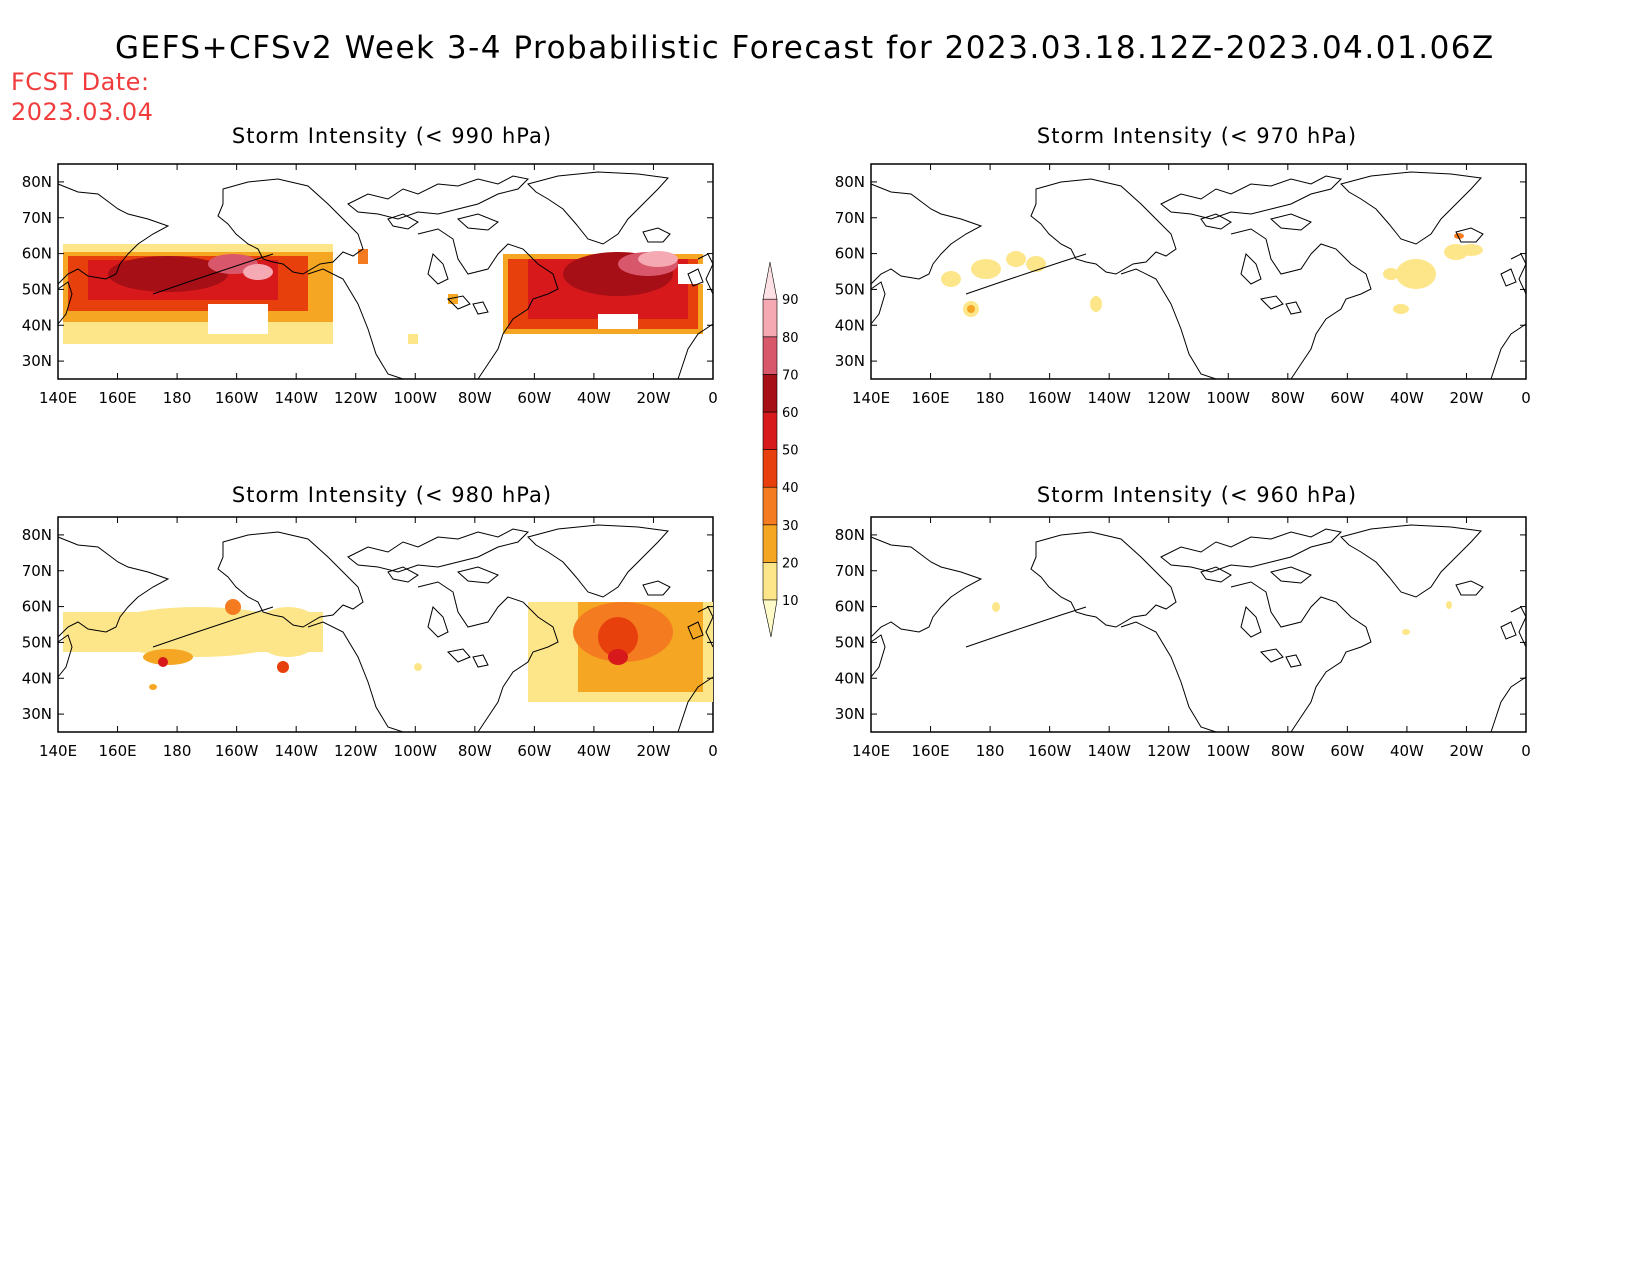 Image resolution: width=1650 pixels, height=1275 pixels. Describe the element at coordinates (392, 136) in the screenshot. I see `panel-title-990: Storm Intensity (< 990 hPa)` at that location.